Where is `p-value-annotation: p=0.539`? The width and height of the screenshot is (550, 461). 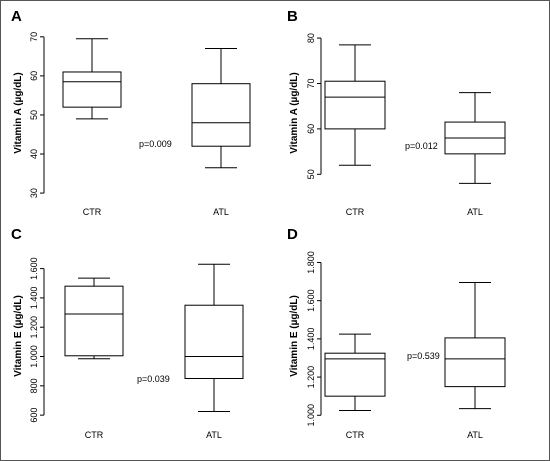 p-value-annotation: p=0.539 is located at coordinates (423, 356).